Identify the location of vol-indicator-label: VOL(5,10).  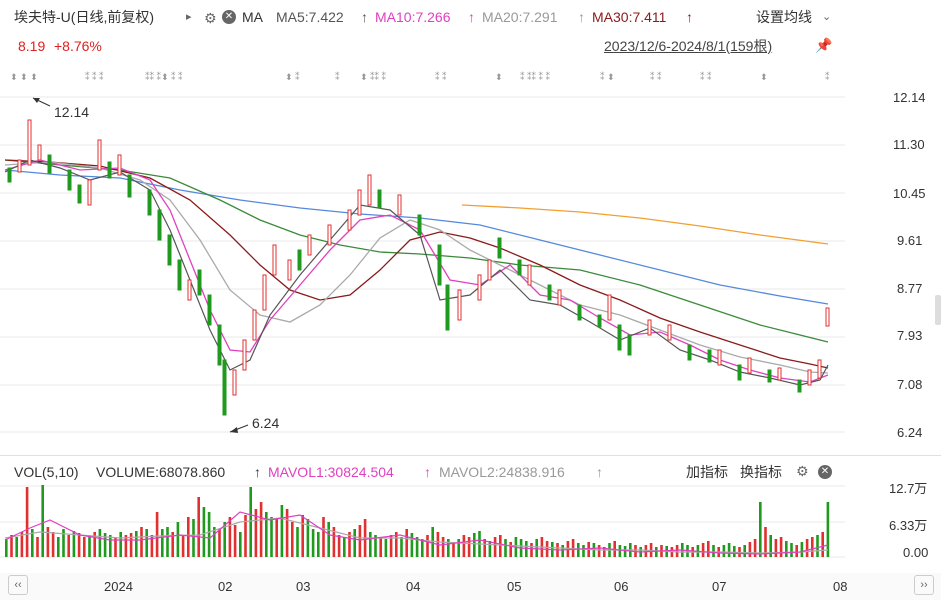
(46, 472).